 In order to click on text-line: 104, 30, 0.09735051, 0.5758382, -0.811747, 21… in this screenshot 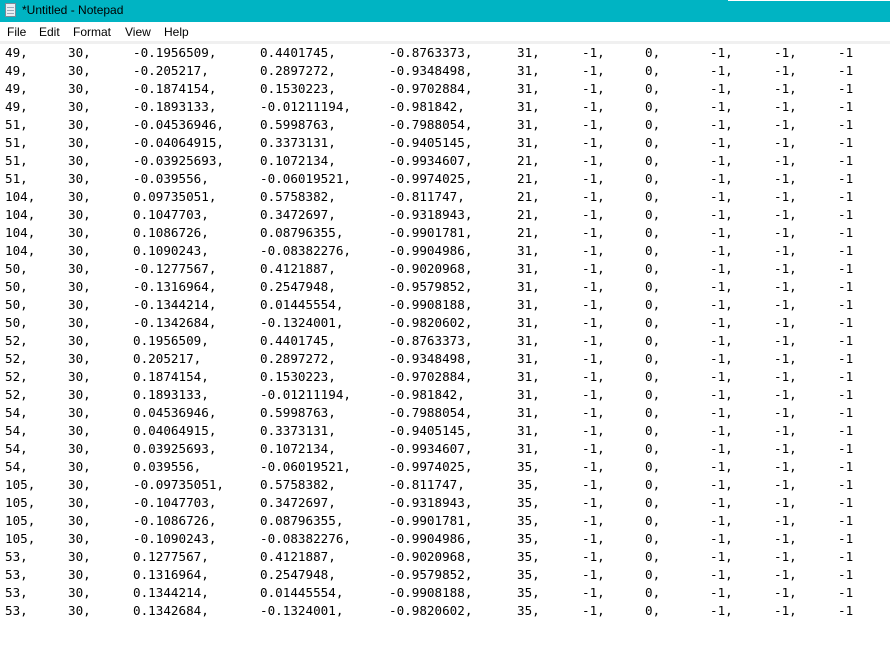, I will do `click(445, 197)`.